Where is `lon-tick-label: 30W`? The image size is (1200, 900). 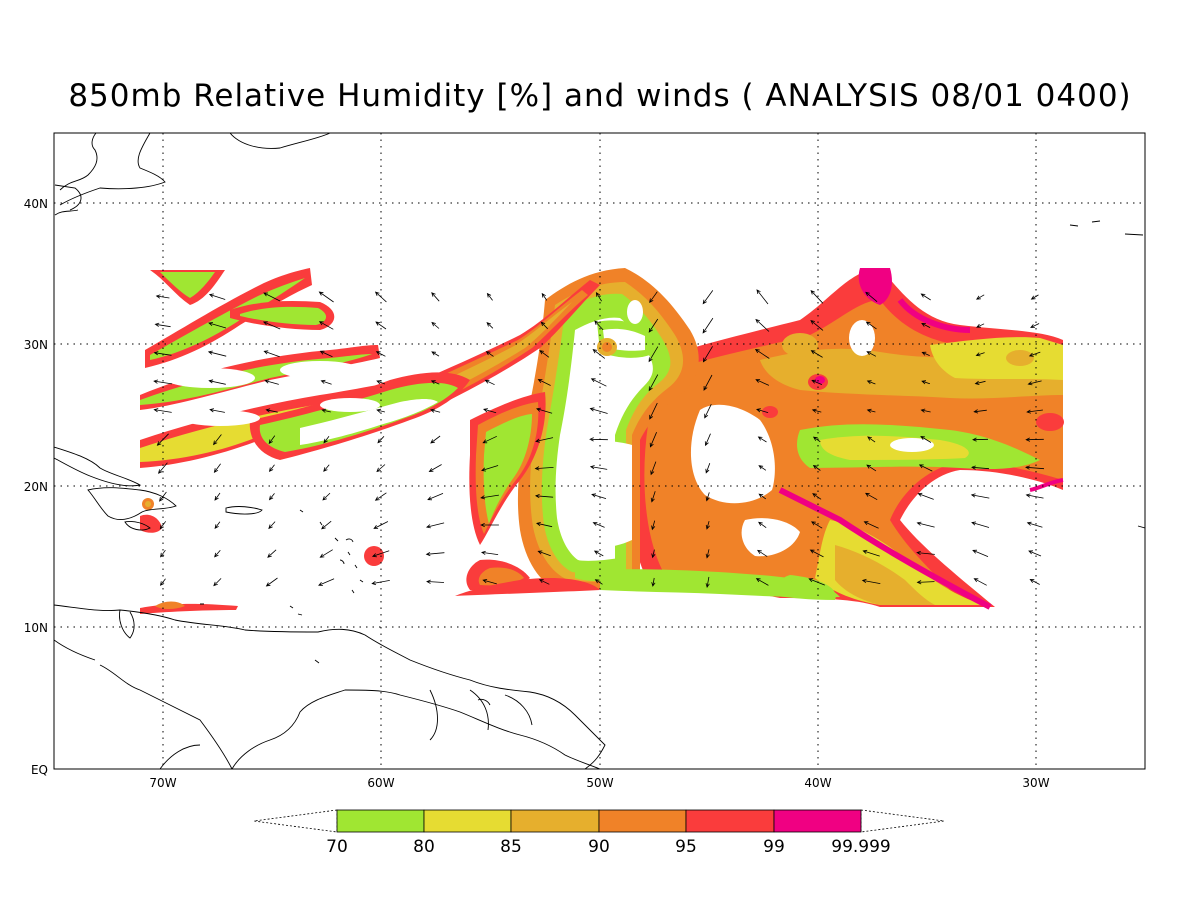
lon-tick-label: 30W is located at coordinates (1035, 783).